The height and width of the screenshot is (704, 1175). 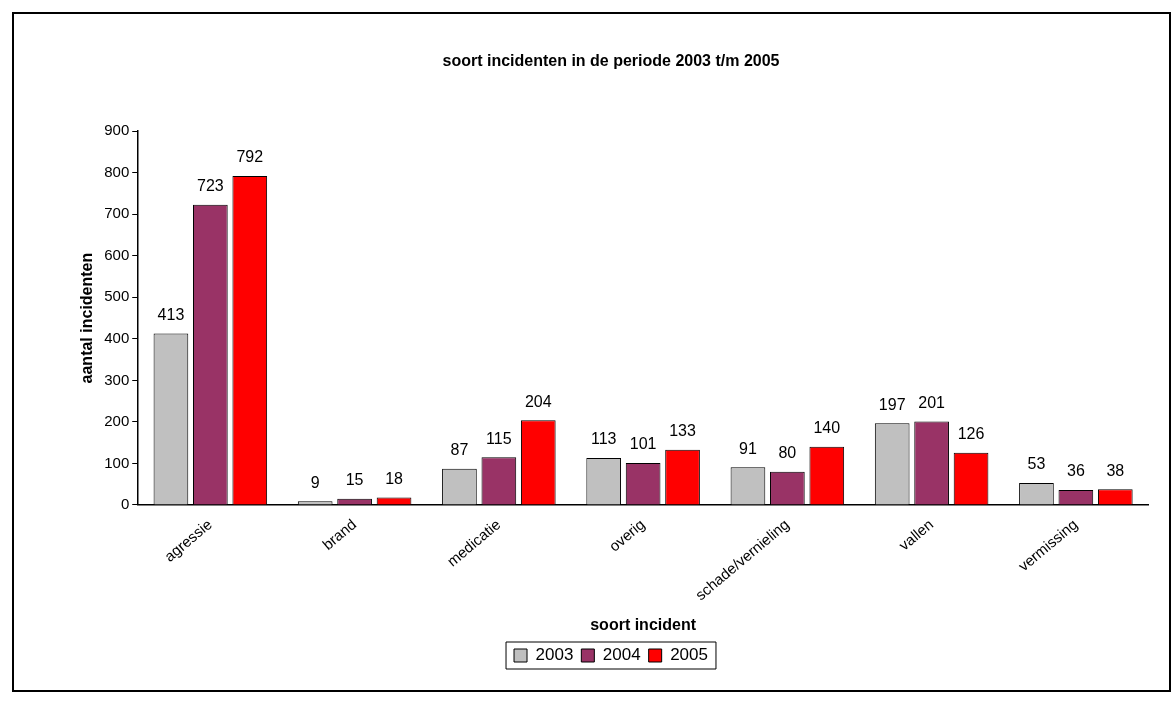 What do you see at coordinates (171, 314) in the screenshot?
I see `data-label: 413` at bounding box center [171, 314].